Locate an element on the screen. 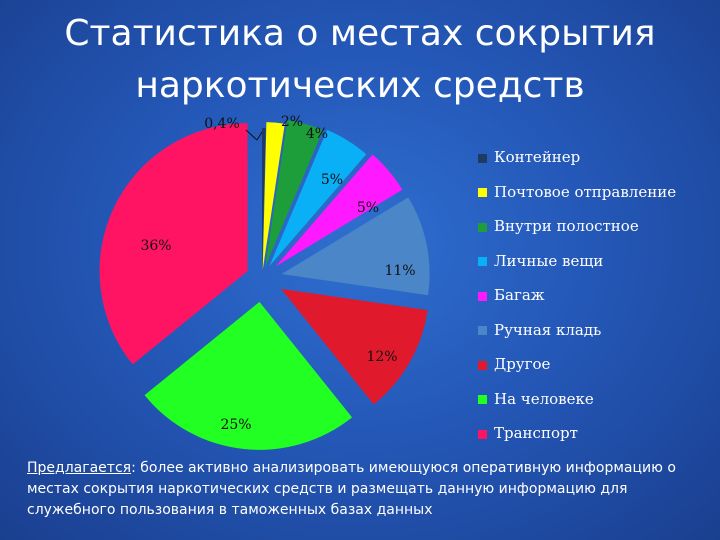 The image size is (720, 540). legend-item-6: Ручная кладь is located at coordinates (539, 330).